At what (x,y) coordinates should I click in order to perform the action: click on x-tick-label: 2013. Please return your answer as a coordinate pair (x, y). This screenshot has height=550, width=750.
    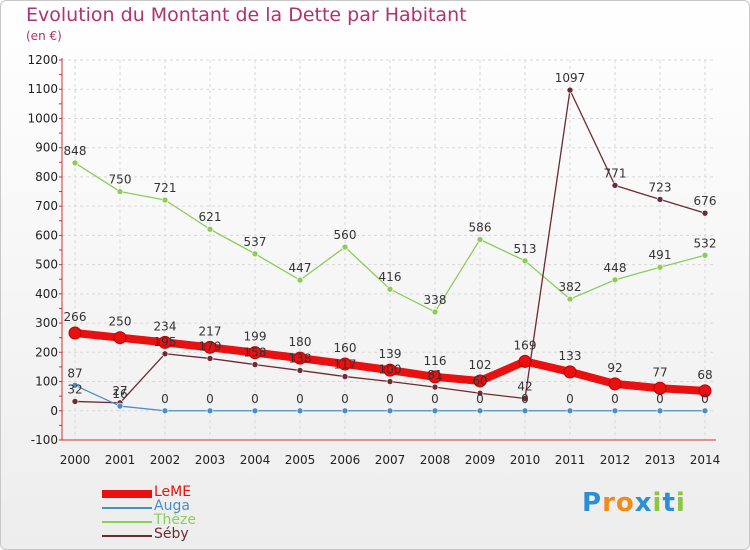
    Looking at the image, I should click on (660, 460).